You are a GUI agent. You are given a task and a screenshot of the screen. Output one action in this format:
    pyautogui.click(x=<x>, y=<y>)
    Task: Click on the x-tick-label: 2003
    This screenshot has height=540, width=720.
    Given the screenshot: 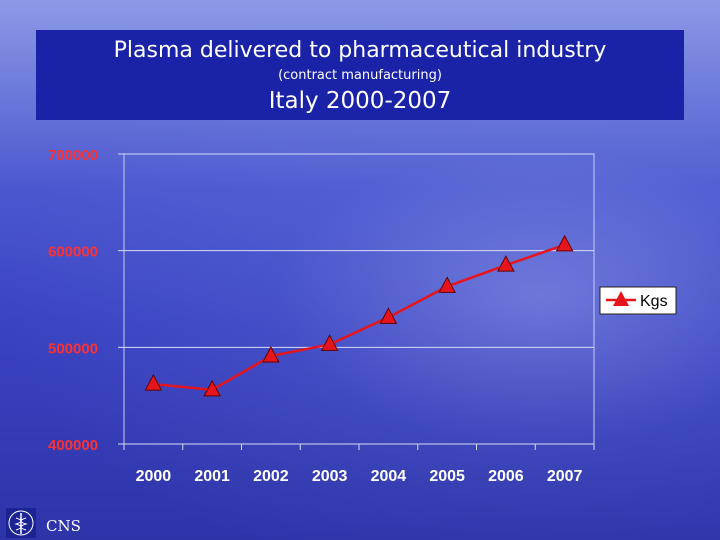 What is the action you would take?
    pyautogui.click(x=330, y=476)
    